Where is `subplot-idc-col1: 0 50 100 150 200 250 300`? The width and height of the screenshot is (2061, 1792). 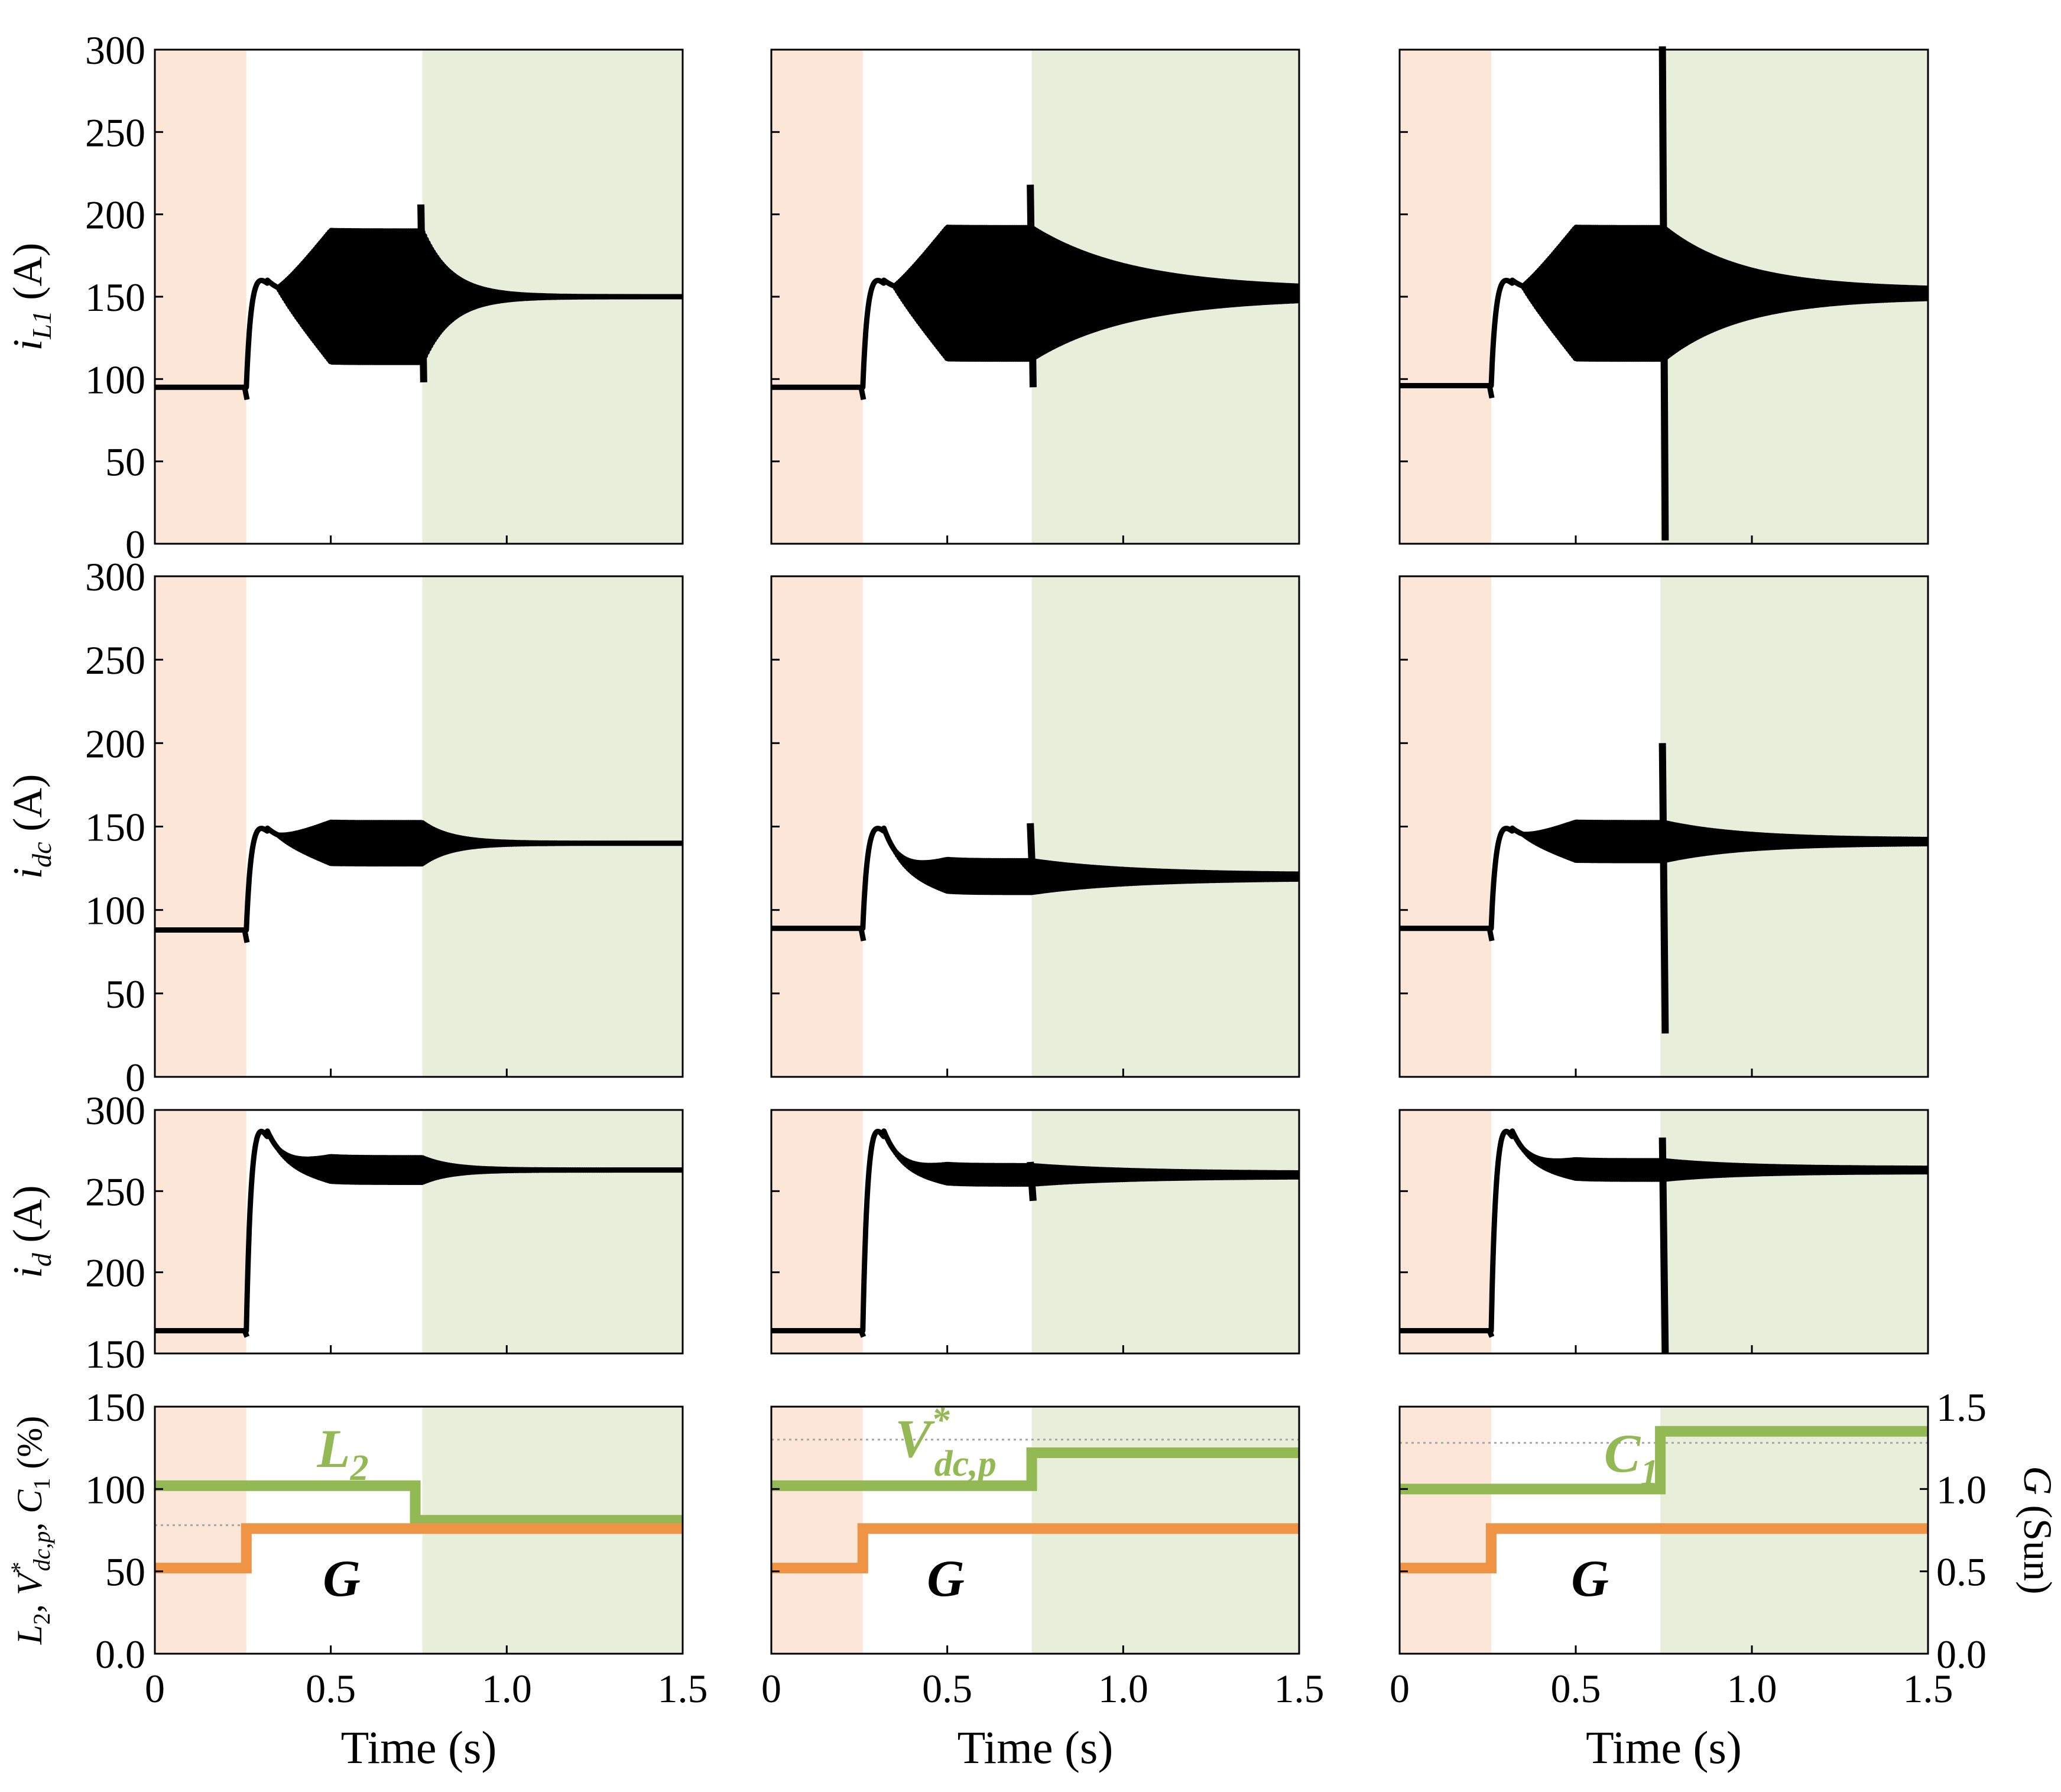
subplot-idc-col1: 0 50 100 150 200 250 300 is located at coordinates (384, 827).